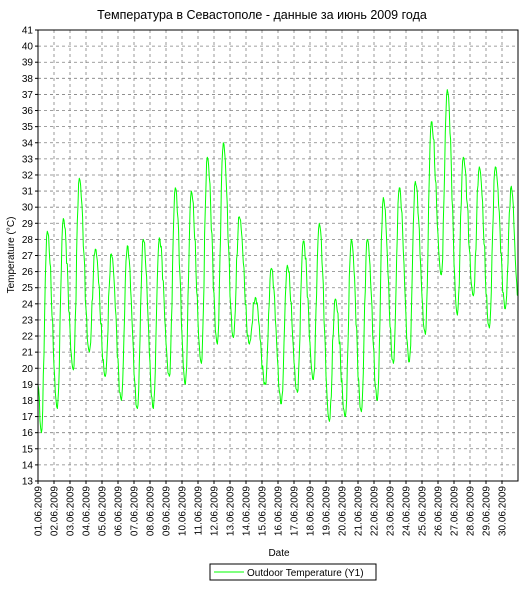 The width and height of the screenshot is (523, 595). What do you see at coordinates (28, 192) in the screenshot?
I see `y-tick-label: 31` at bounding box center [28, 192].